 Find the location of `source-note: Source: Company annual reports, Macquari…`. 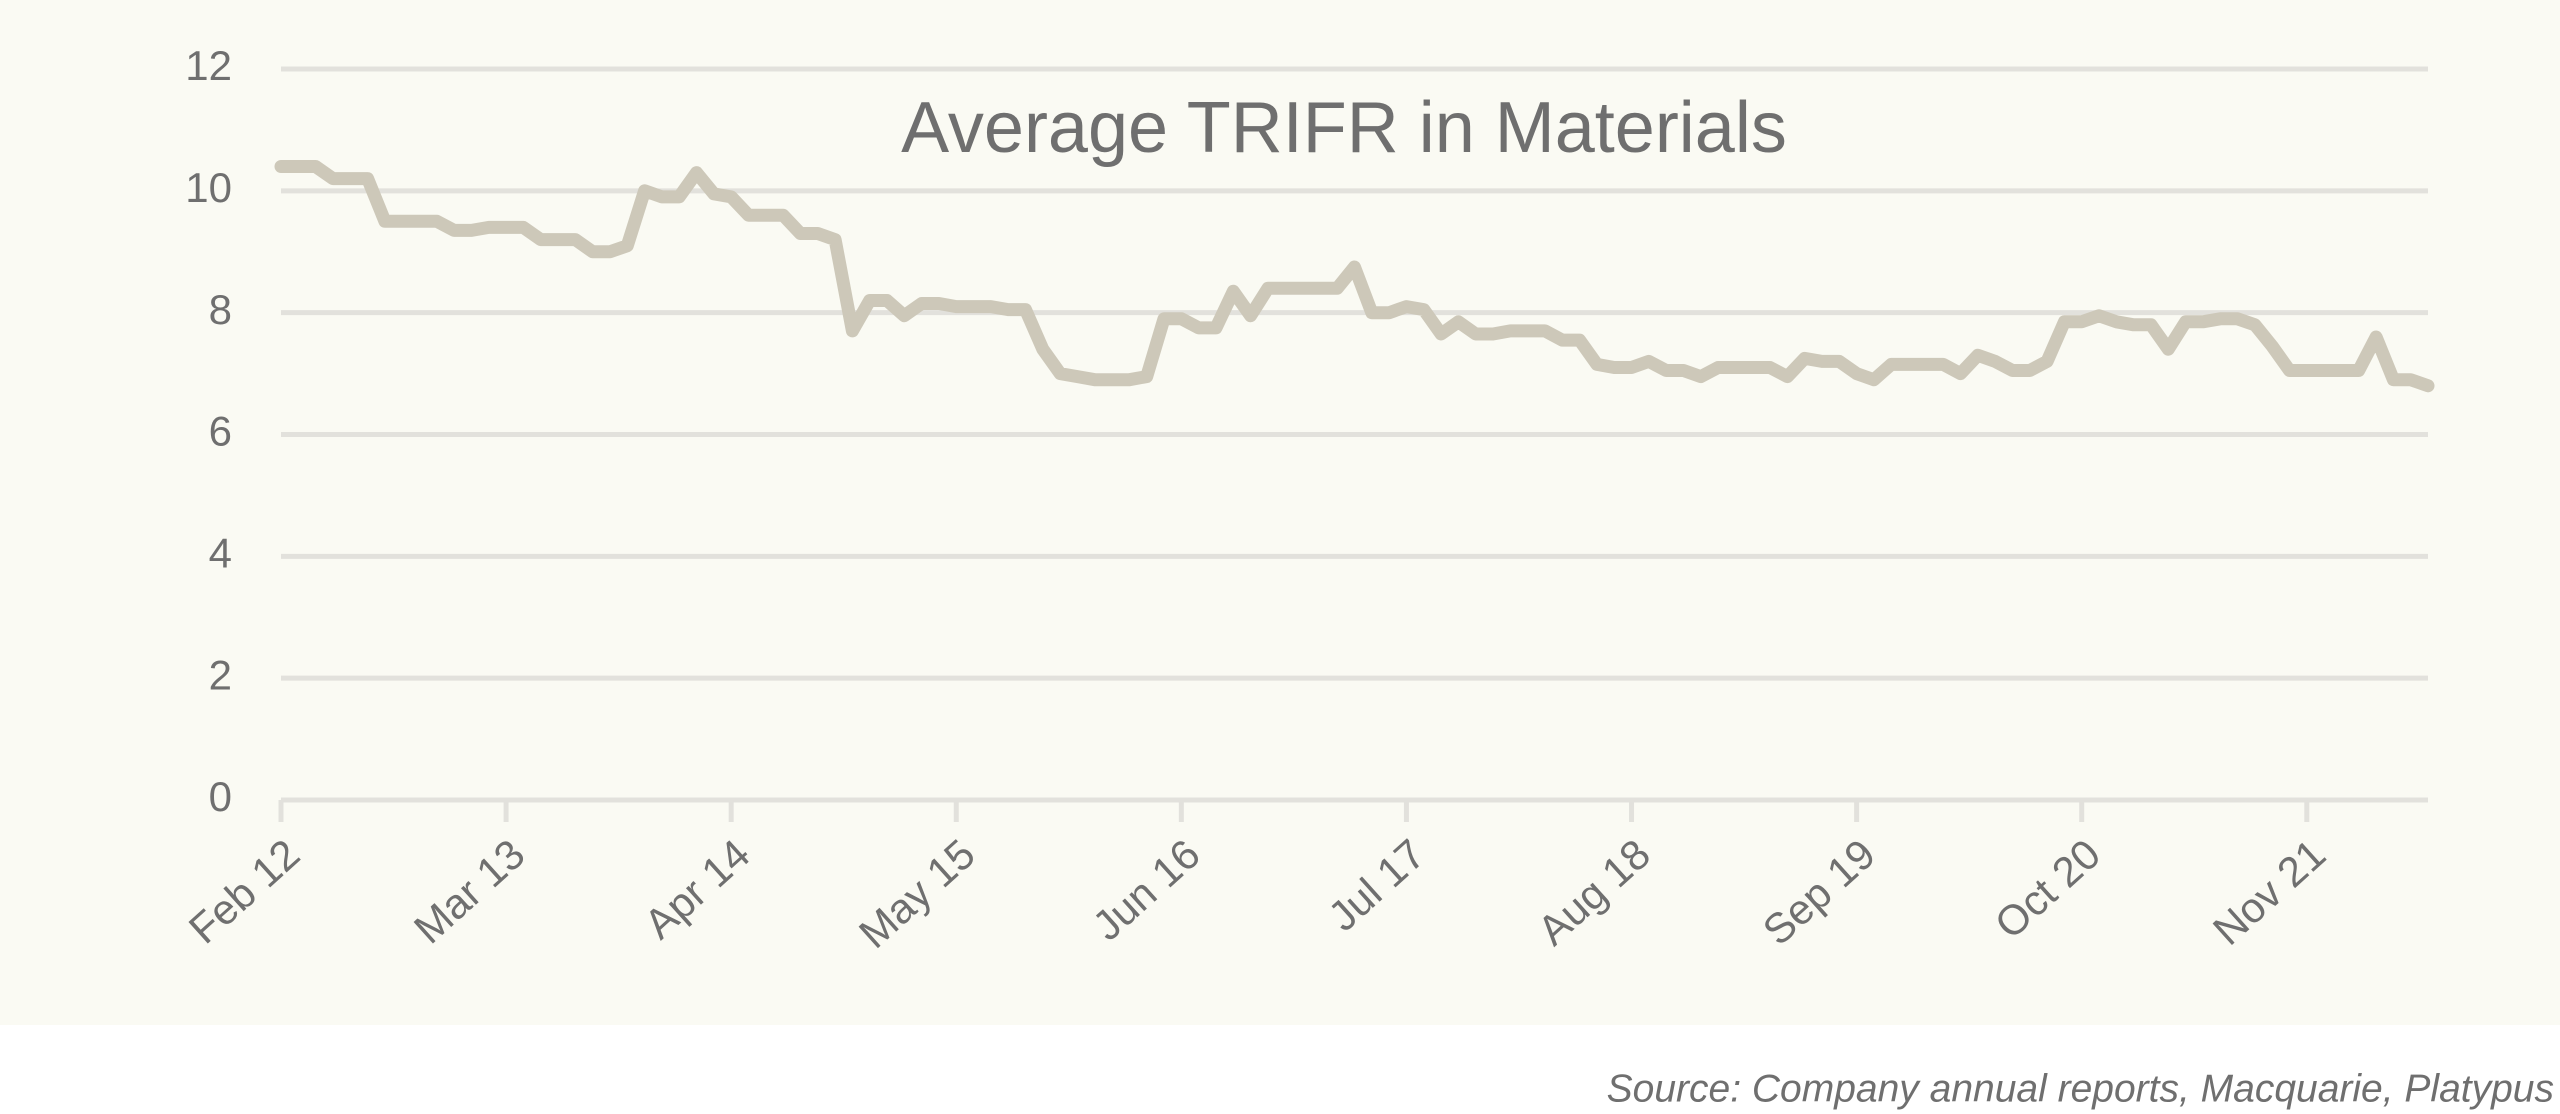

source-note: Source: Company annual reports, Macquari… is located at coordinates (2080, 1088).